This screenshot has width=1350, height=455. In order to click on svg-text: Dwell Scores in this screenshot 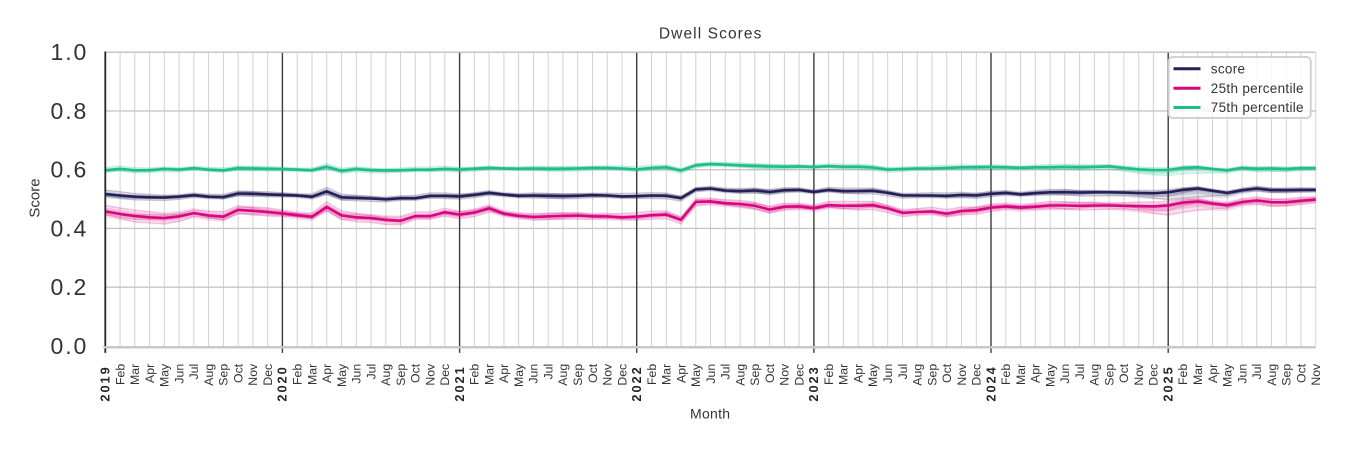, I will do `click(711, 33)`.